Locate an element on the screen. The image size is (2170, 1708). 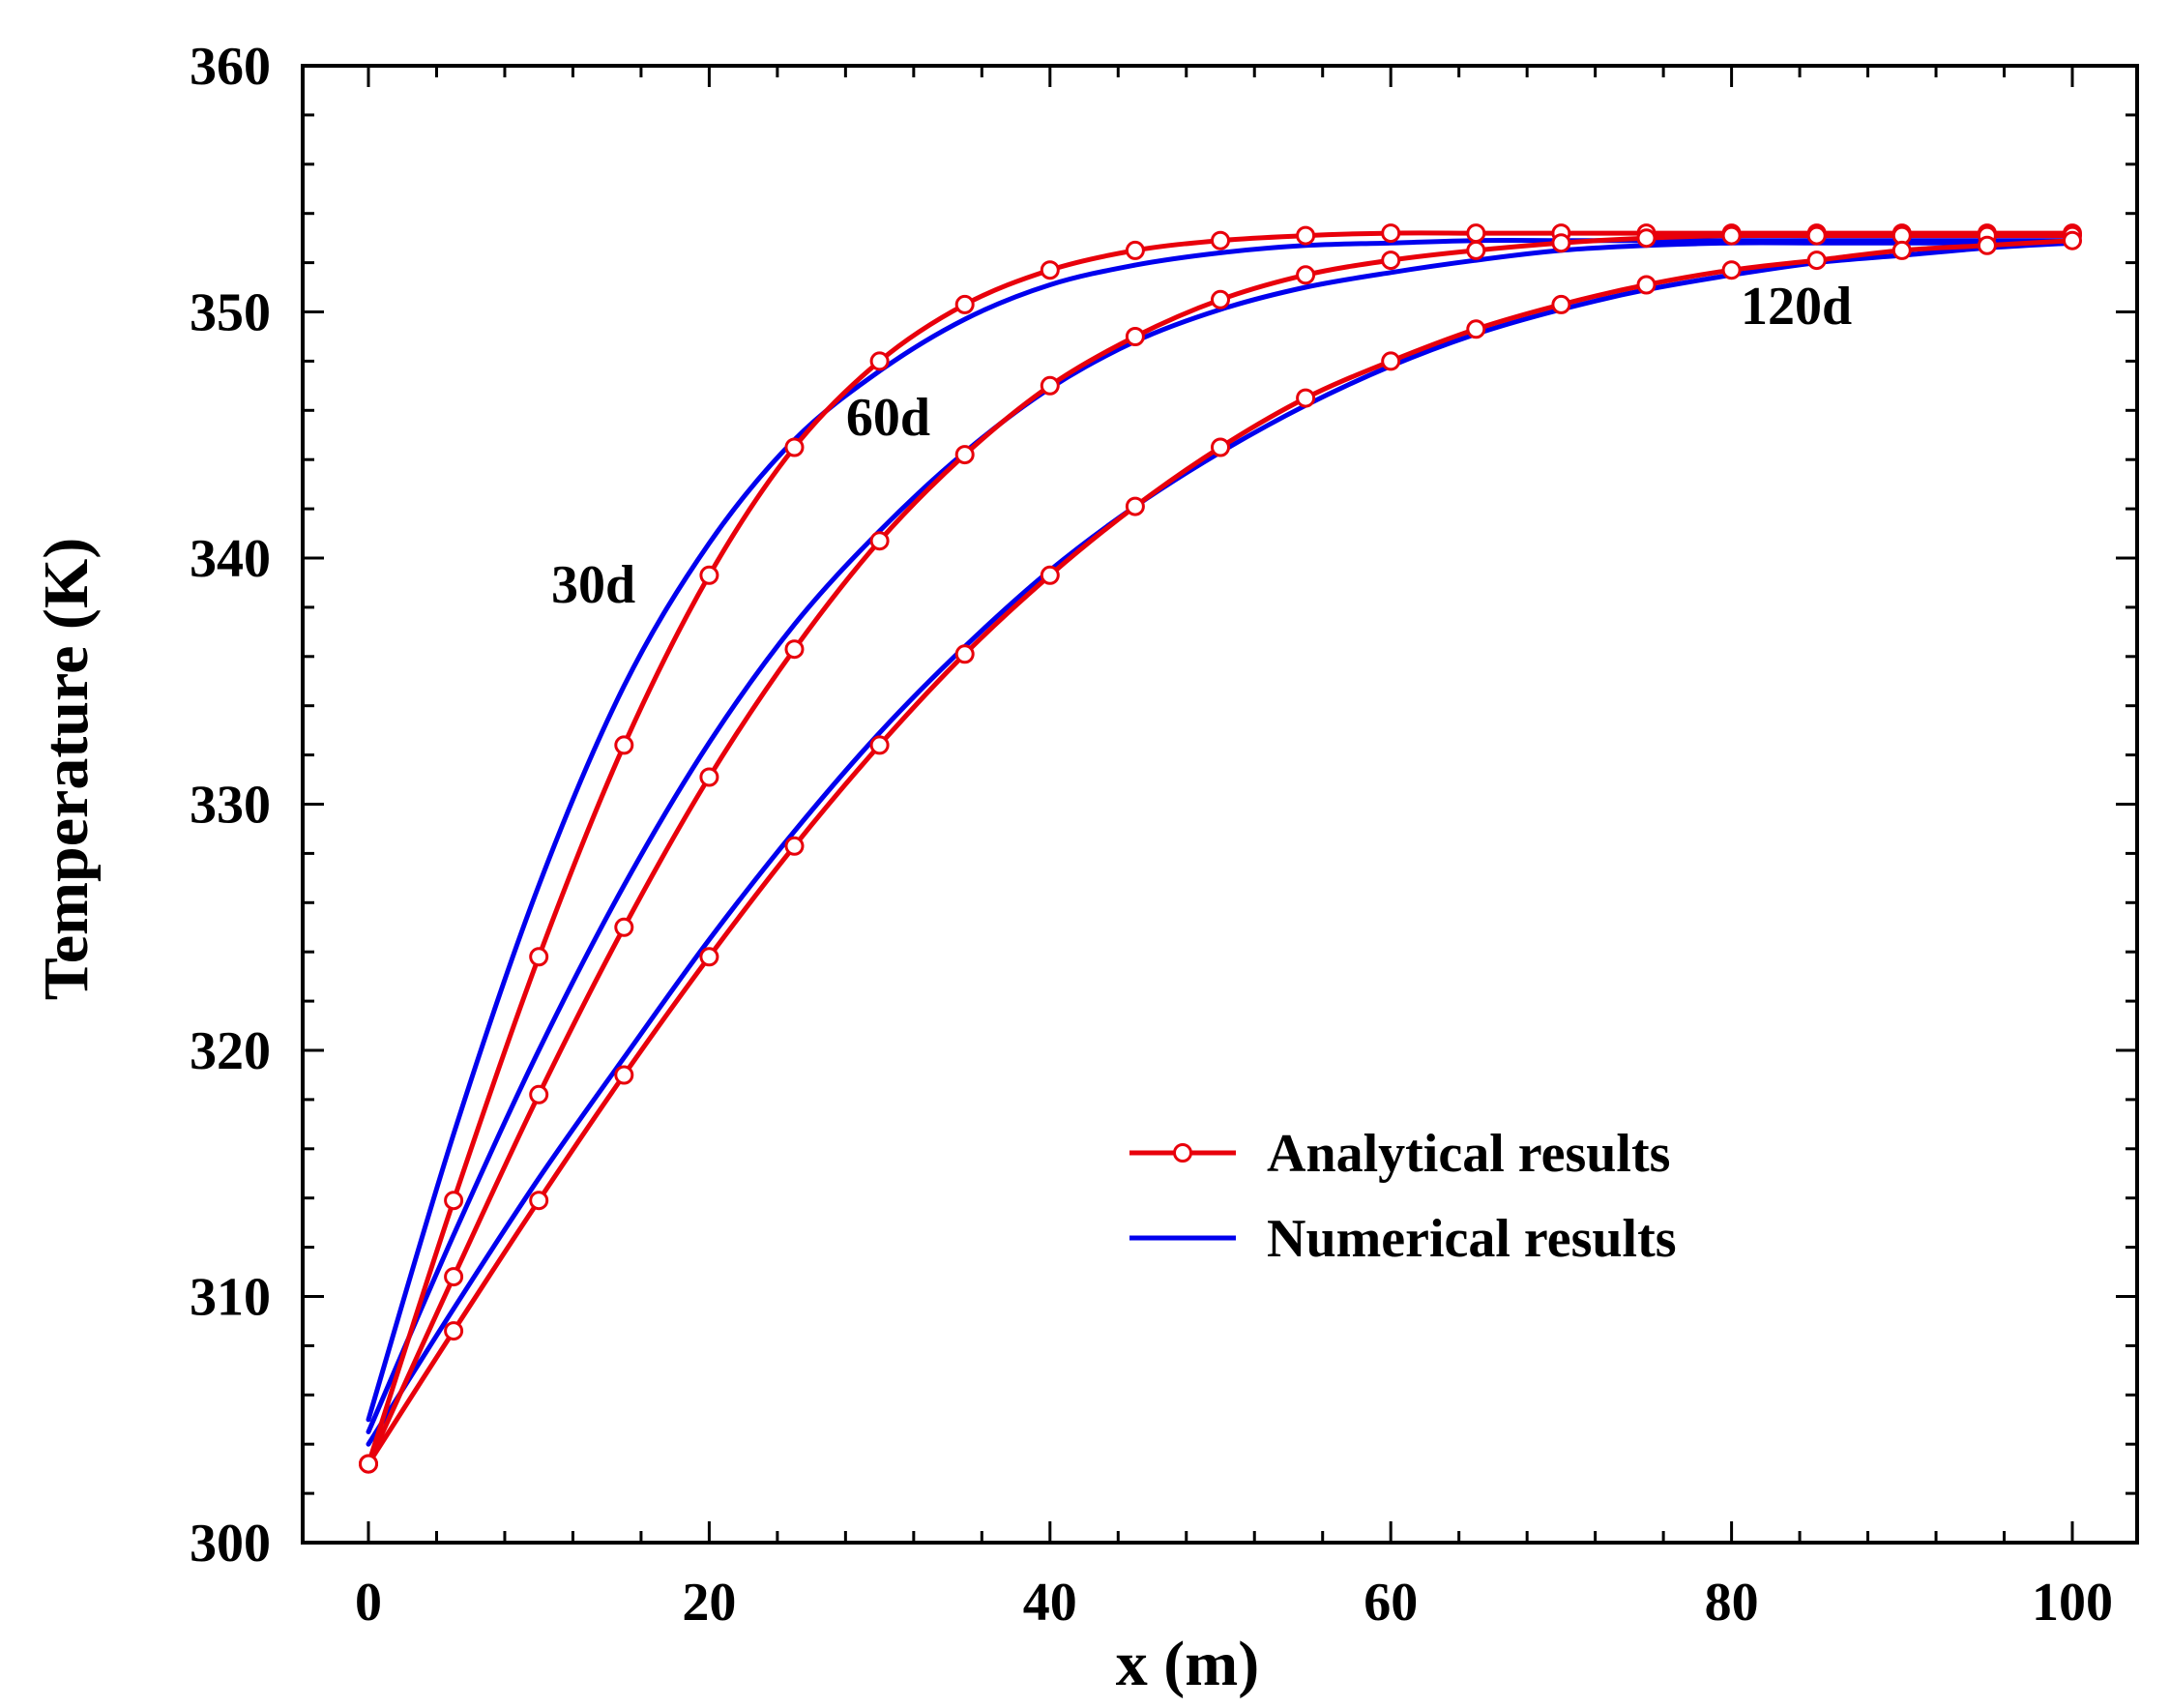
data-point-analytical-results-60d-x85 is located at coordinates (1816, 235).